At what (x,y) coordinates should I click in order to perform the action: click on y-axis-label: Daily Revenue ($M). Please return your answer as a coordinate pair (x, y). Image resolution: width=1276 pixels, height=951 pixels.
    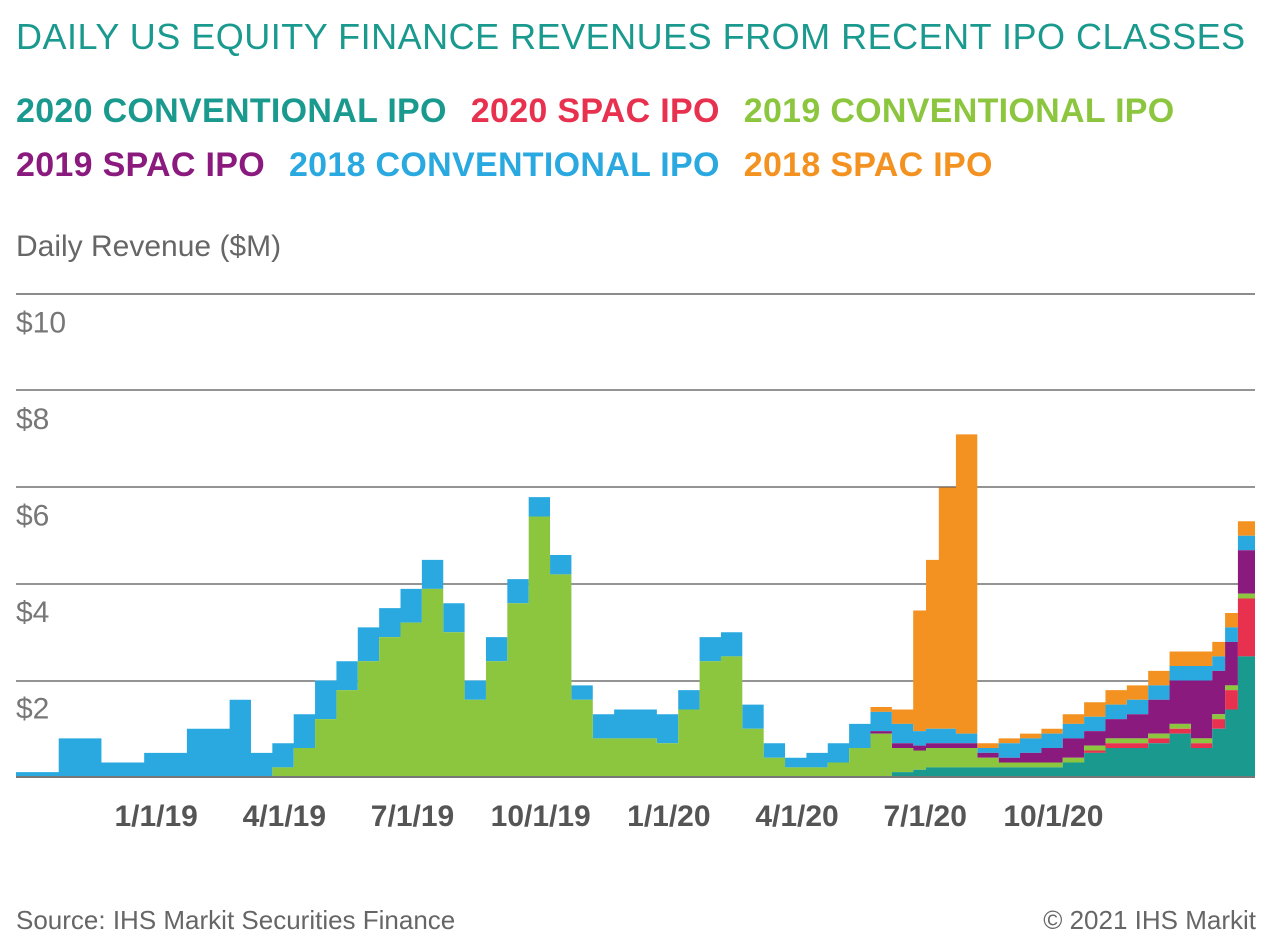
    Looking at the image, I should click on (149, 246).